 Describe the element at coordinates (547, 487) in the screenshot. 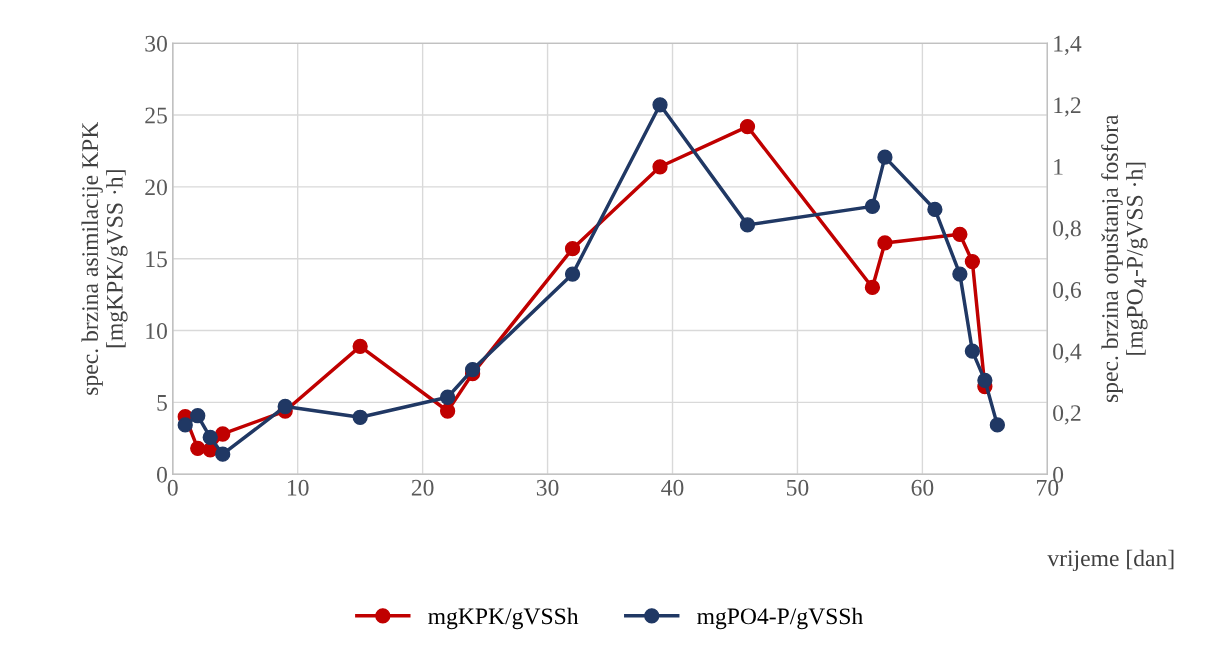

I see `x-tick-label: 30` at that location.